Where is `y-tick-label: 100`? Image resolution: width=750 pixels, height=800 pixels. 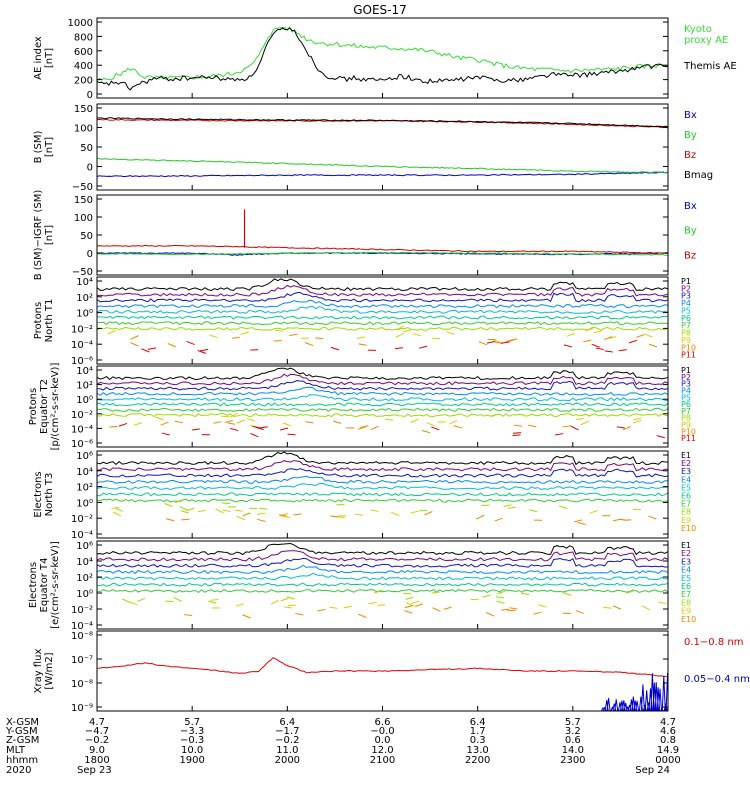
y-tick-label: 100 is located at coordinates (83, 129).